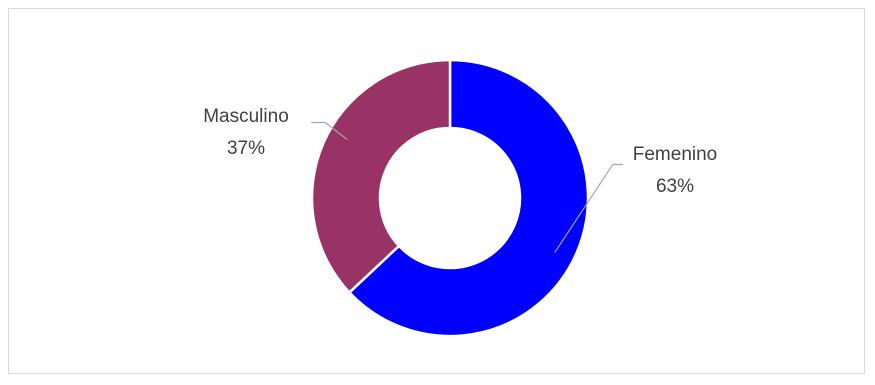  Describe the element at coordinates (675, 154) in the screenshot. I see `data-label-femenino-name: Femenino` at that location.